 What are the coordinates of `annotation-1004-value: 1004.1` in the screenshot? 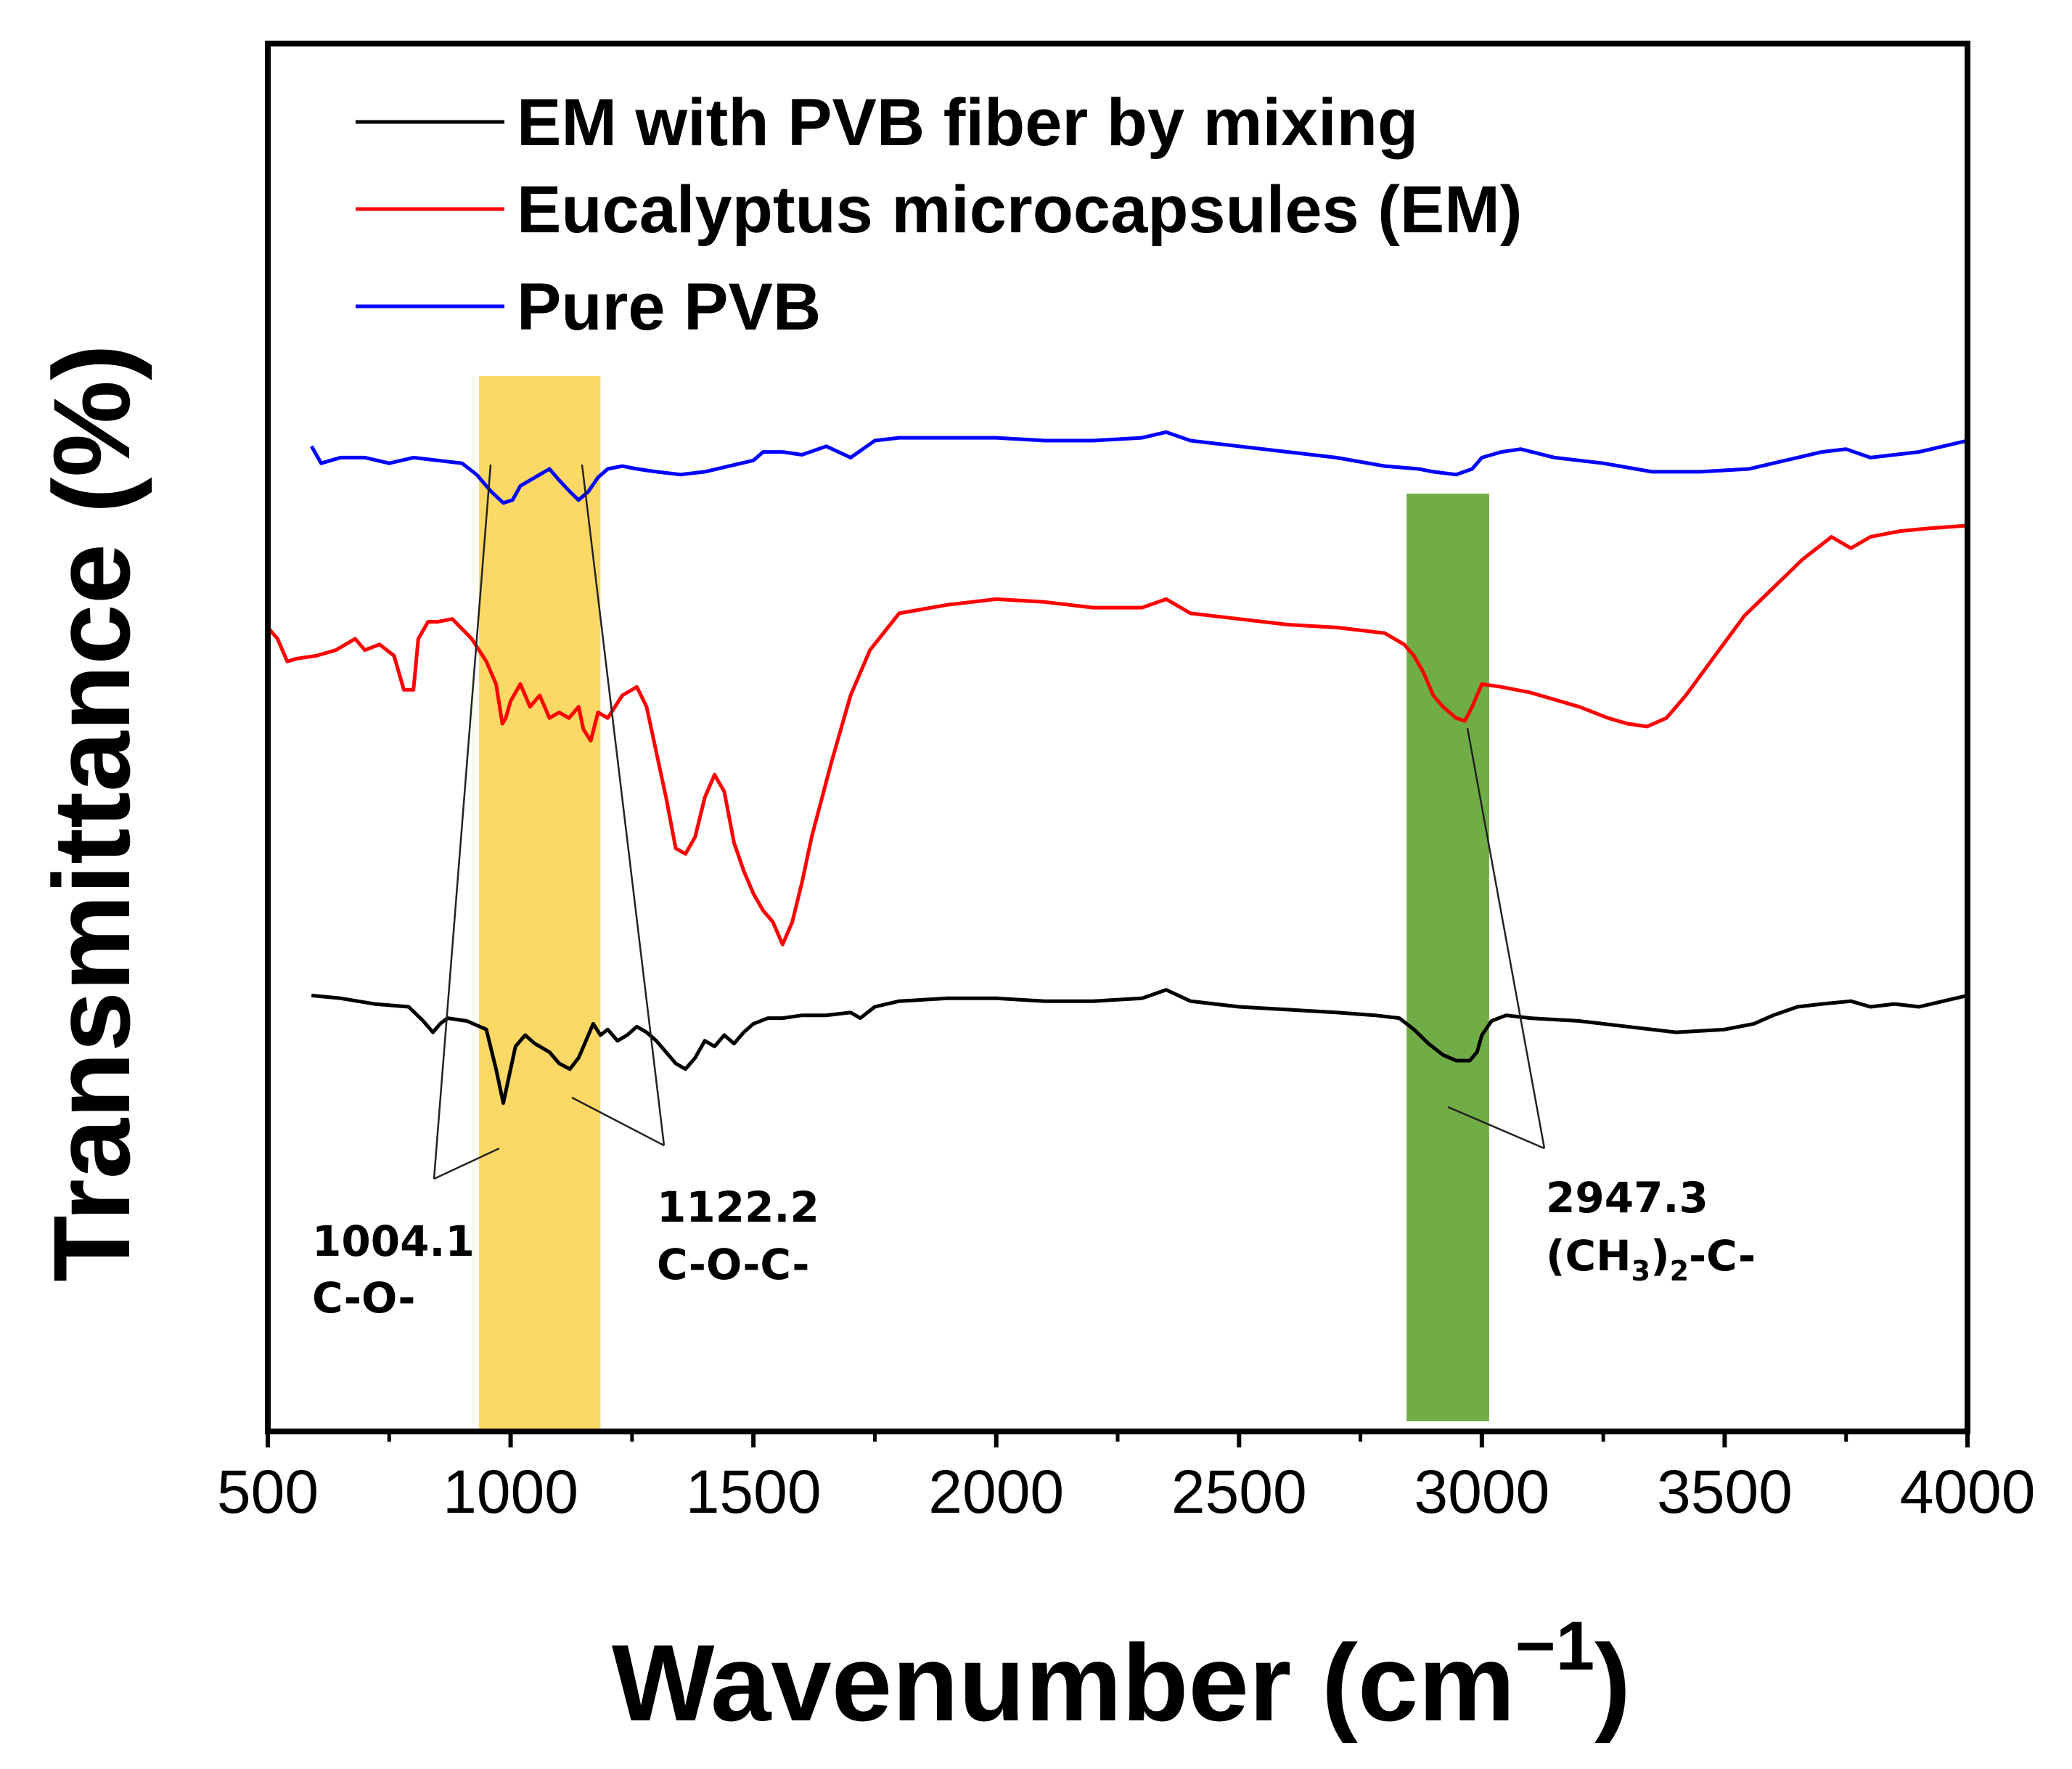 It's located at (394, 1241).